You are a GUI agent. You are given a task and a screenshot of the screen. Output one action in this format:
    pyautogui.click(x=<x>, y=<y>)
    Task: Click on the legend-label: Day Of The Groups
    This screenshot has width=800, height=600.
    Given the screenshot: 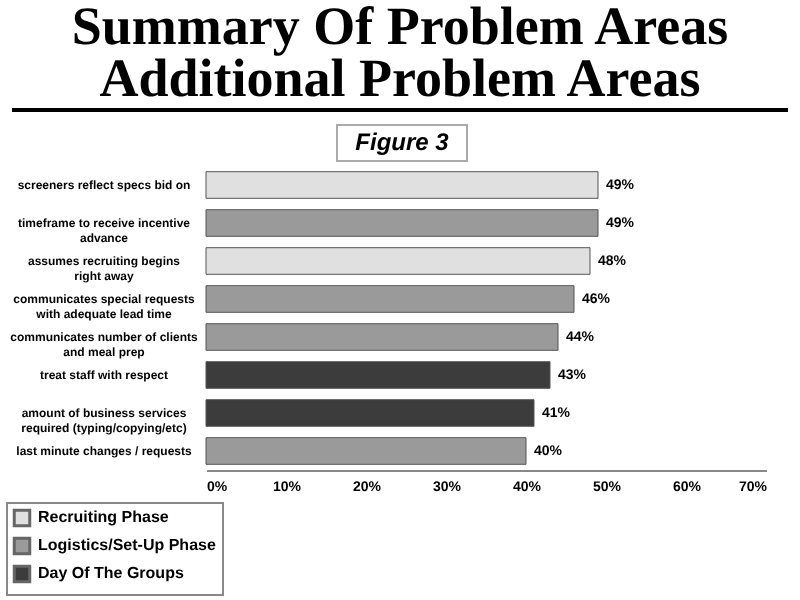 What is the action you would take?
    pyautogui.click(x=111, y=573)
    